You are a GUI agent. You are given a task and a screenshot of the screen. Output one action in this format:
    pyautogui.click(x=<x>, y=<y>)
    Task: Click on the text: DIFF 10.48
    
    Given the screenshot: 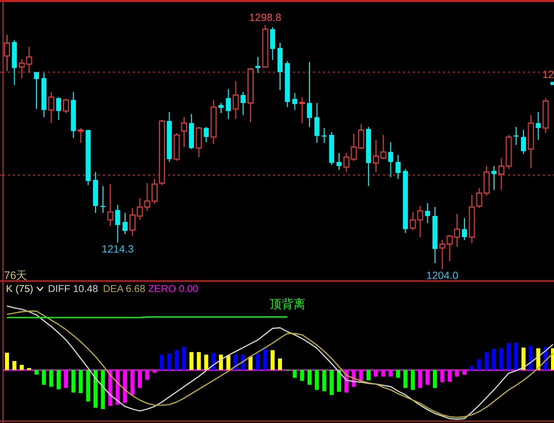 What is the action you would take?
    pyautogui.click(x=73, y=289)
    